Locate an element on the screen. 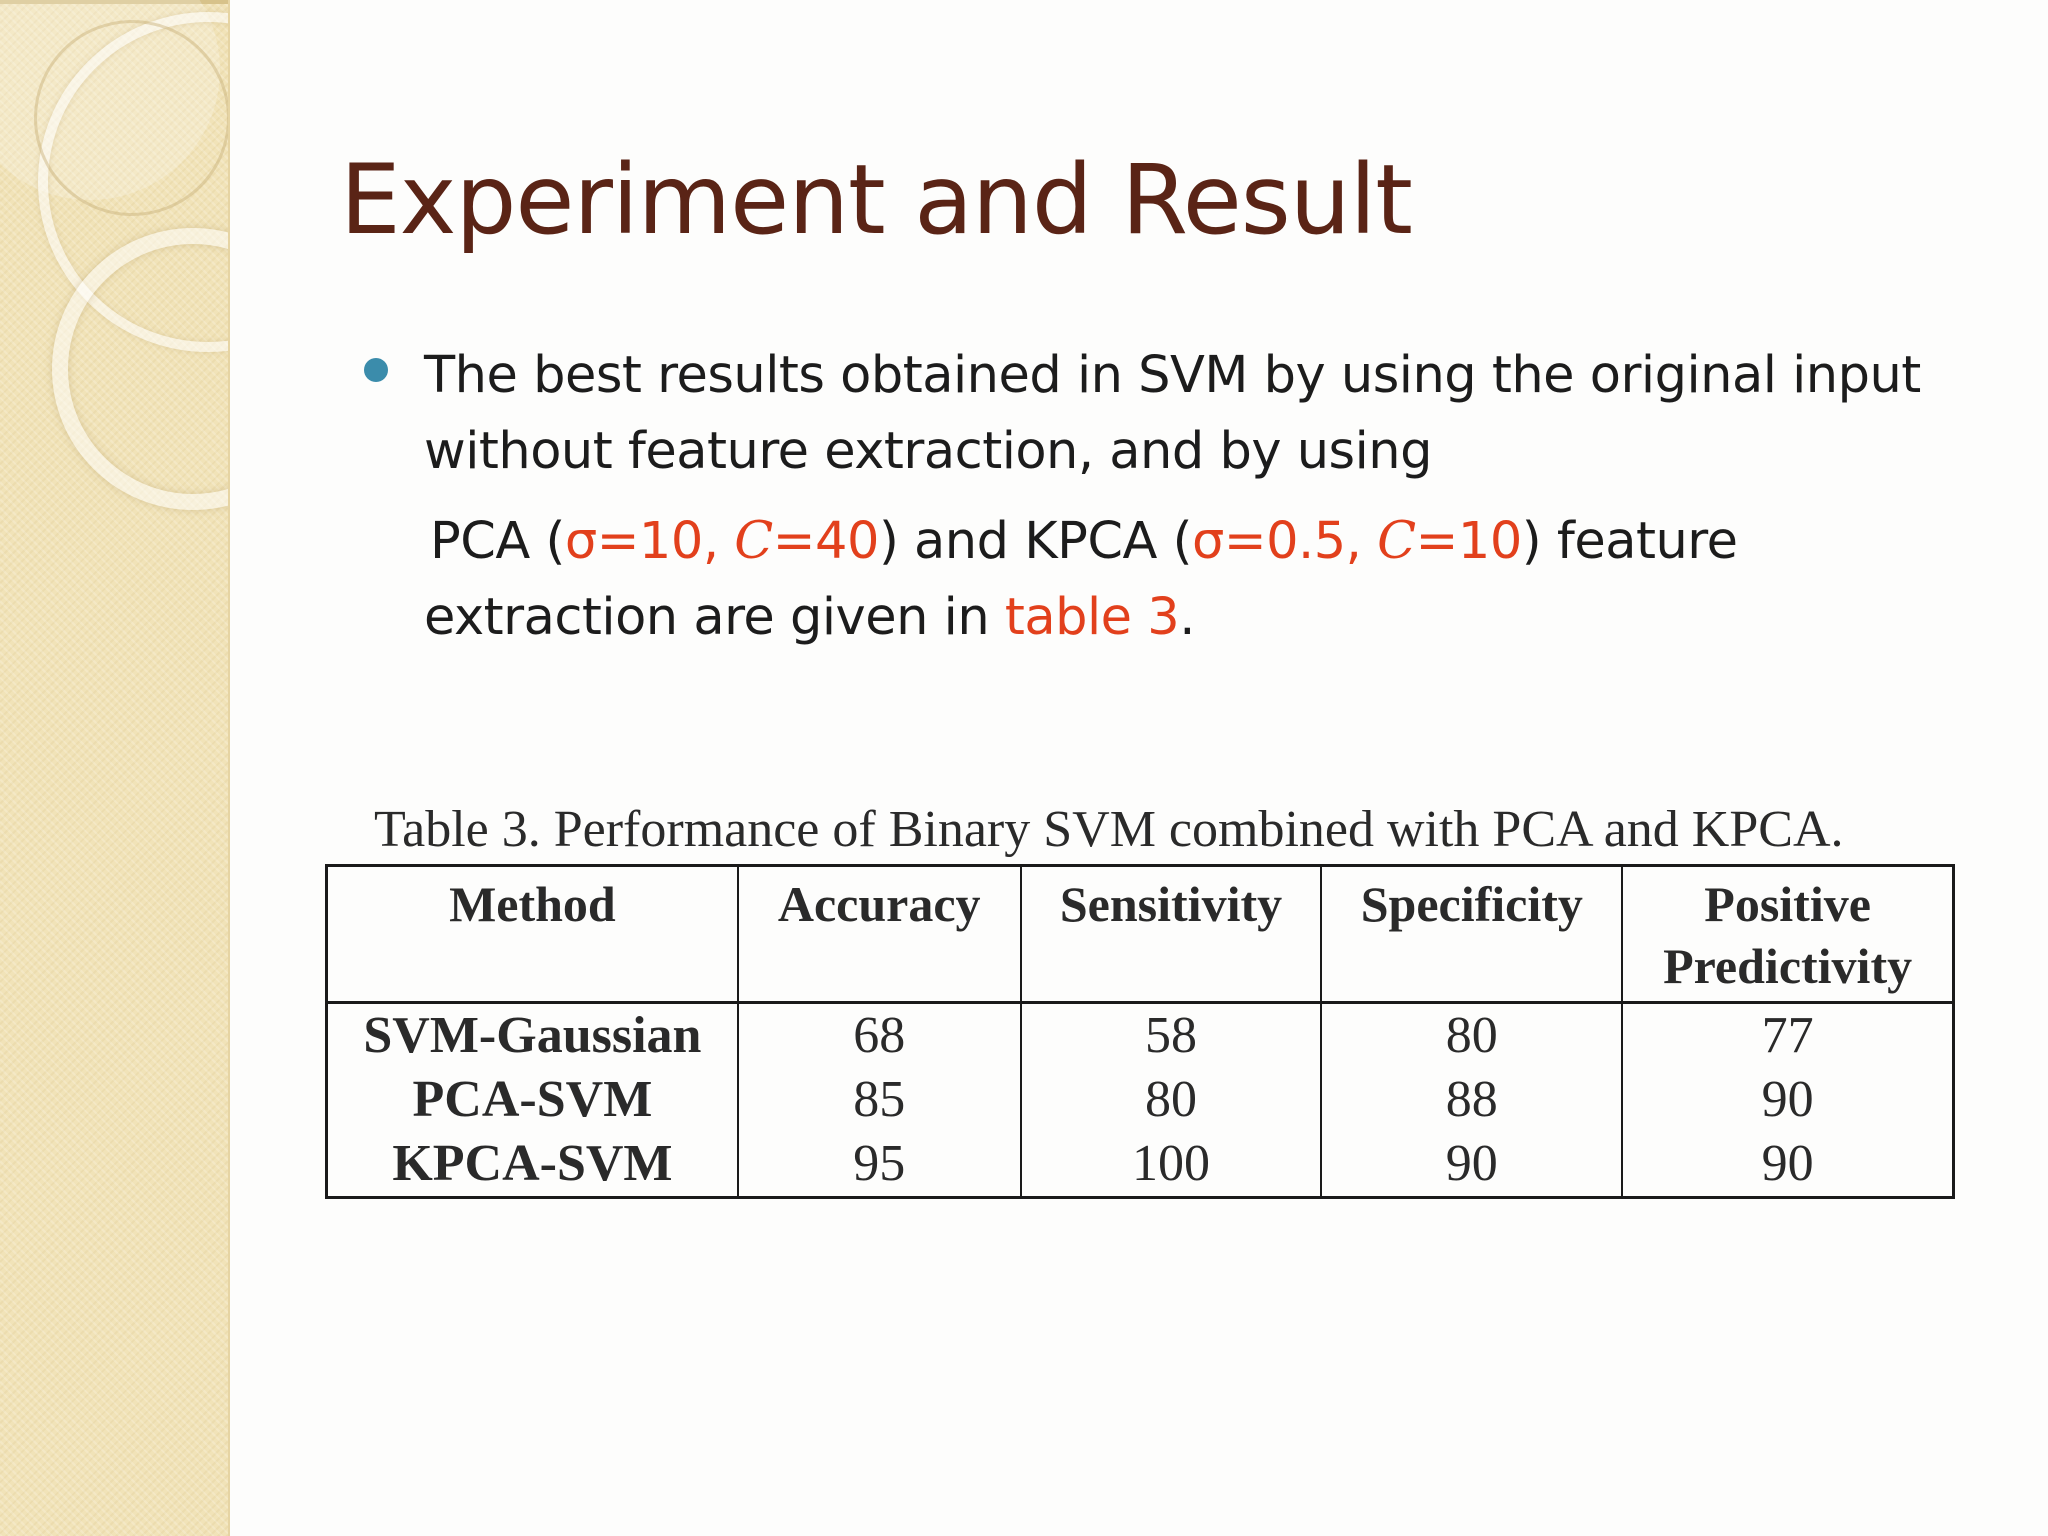 Image resolution: width=2048 pixels, height=1536 pixels. cell-sensitivity: 58 is located at coordinates (1171, 1035).